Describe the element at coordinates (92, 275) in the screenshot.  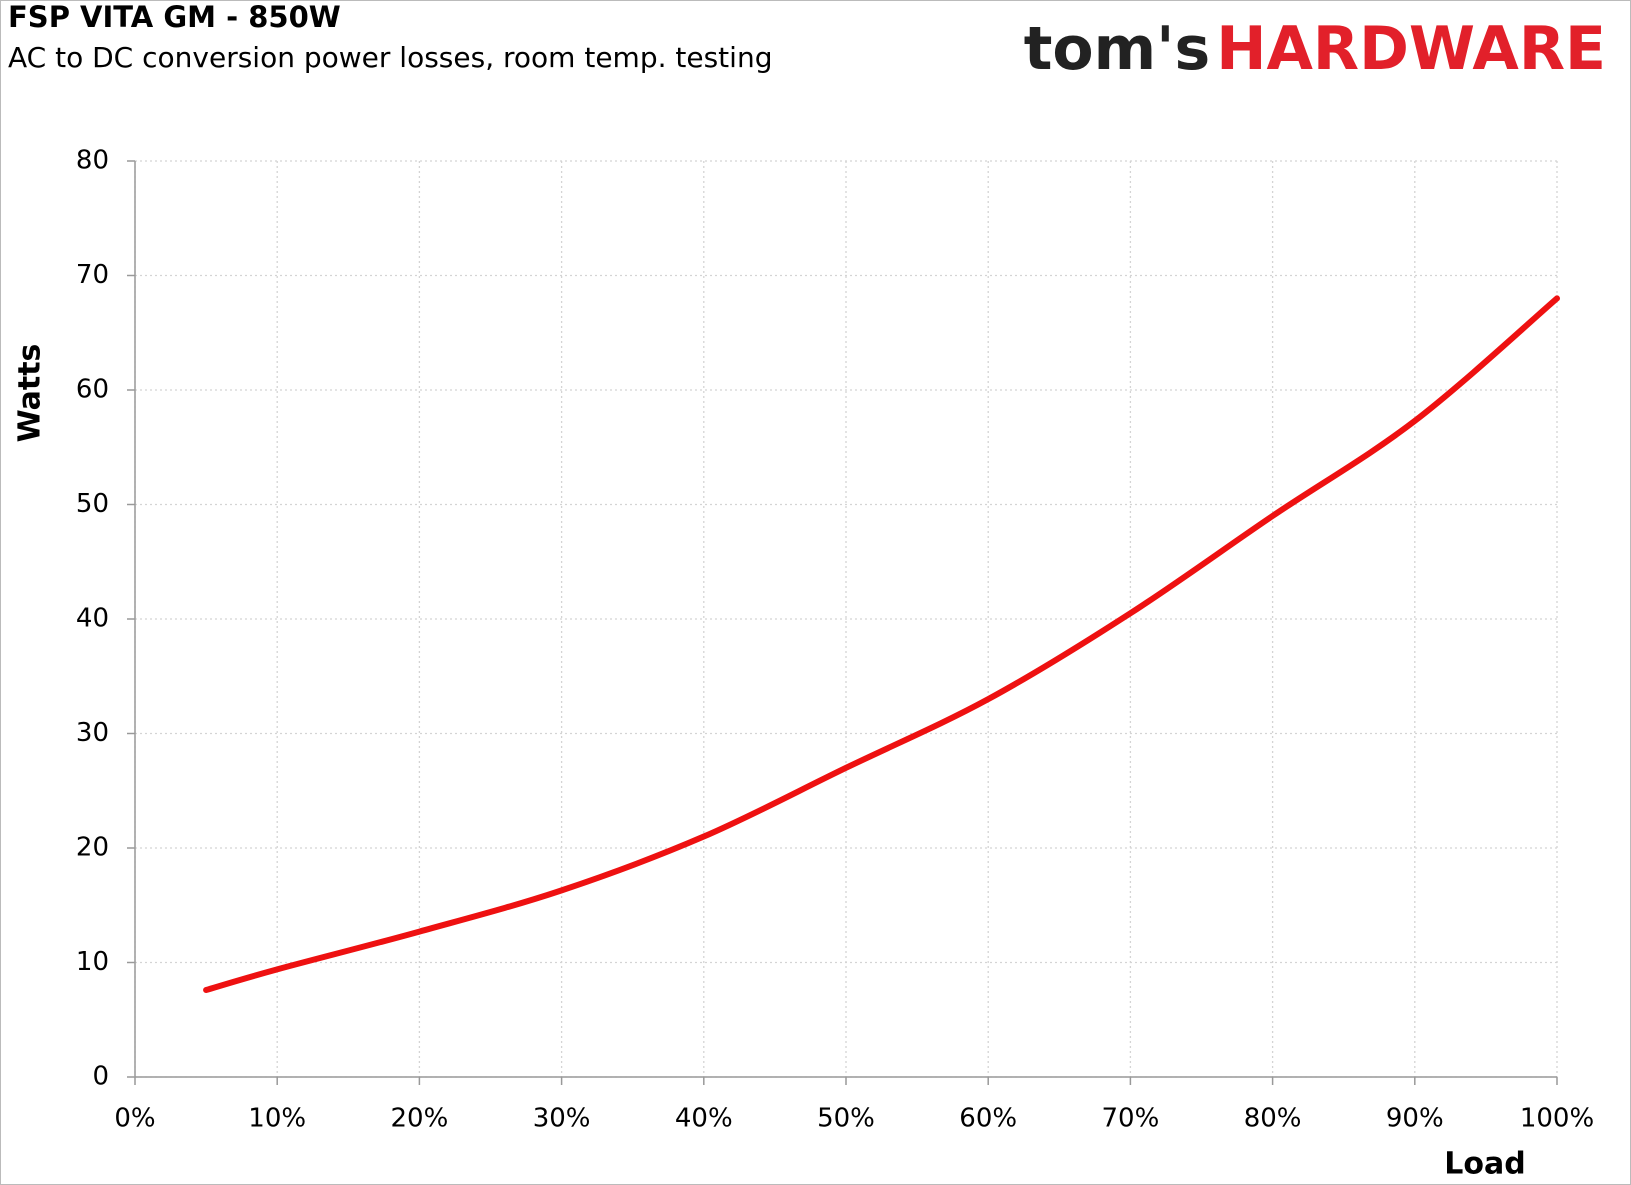
I see `y-tick-label: 70` at that location.